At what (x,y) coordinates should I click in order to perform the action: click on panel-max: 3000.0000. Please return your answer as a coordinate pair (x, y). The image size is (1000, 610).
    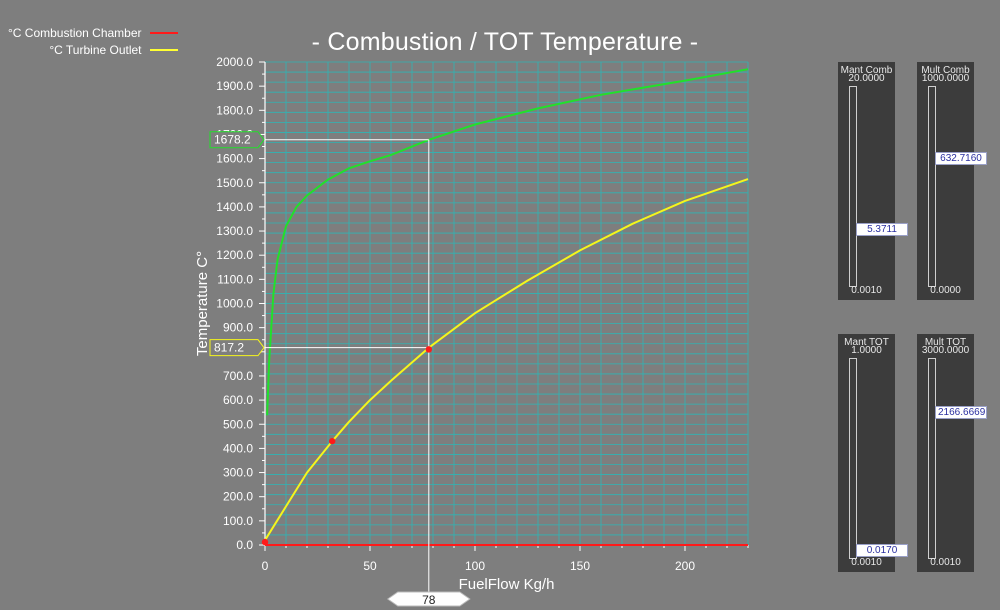
    Looking at the image, I should click on (945, 350).